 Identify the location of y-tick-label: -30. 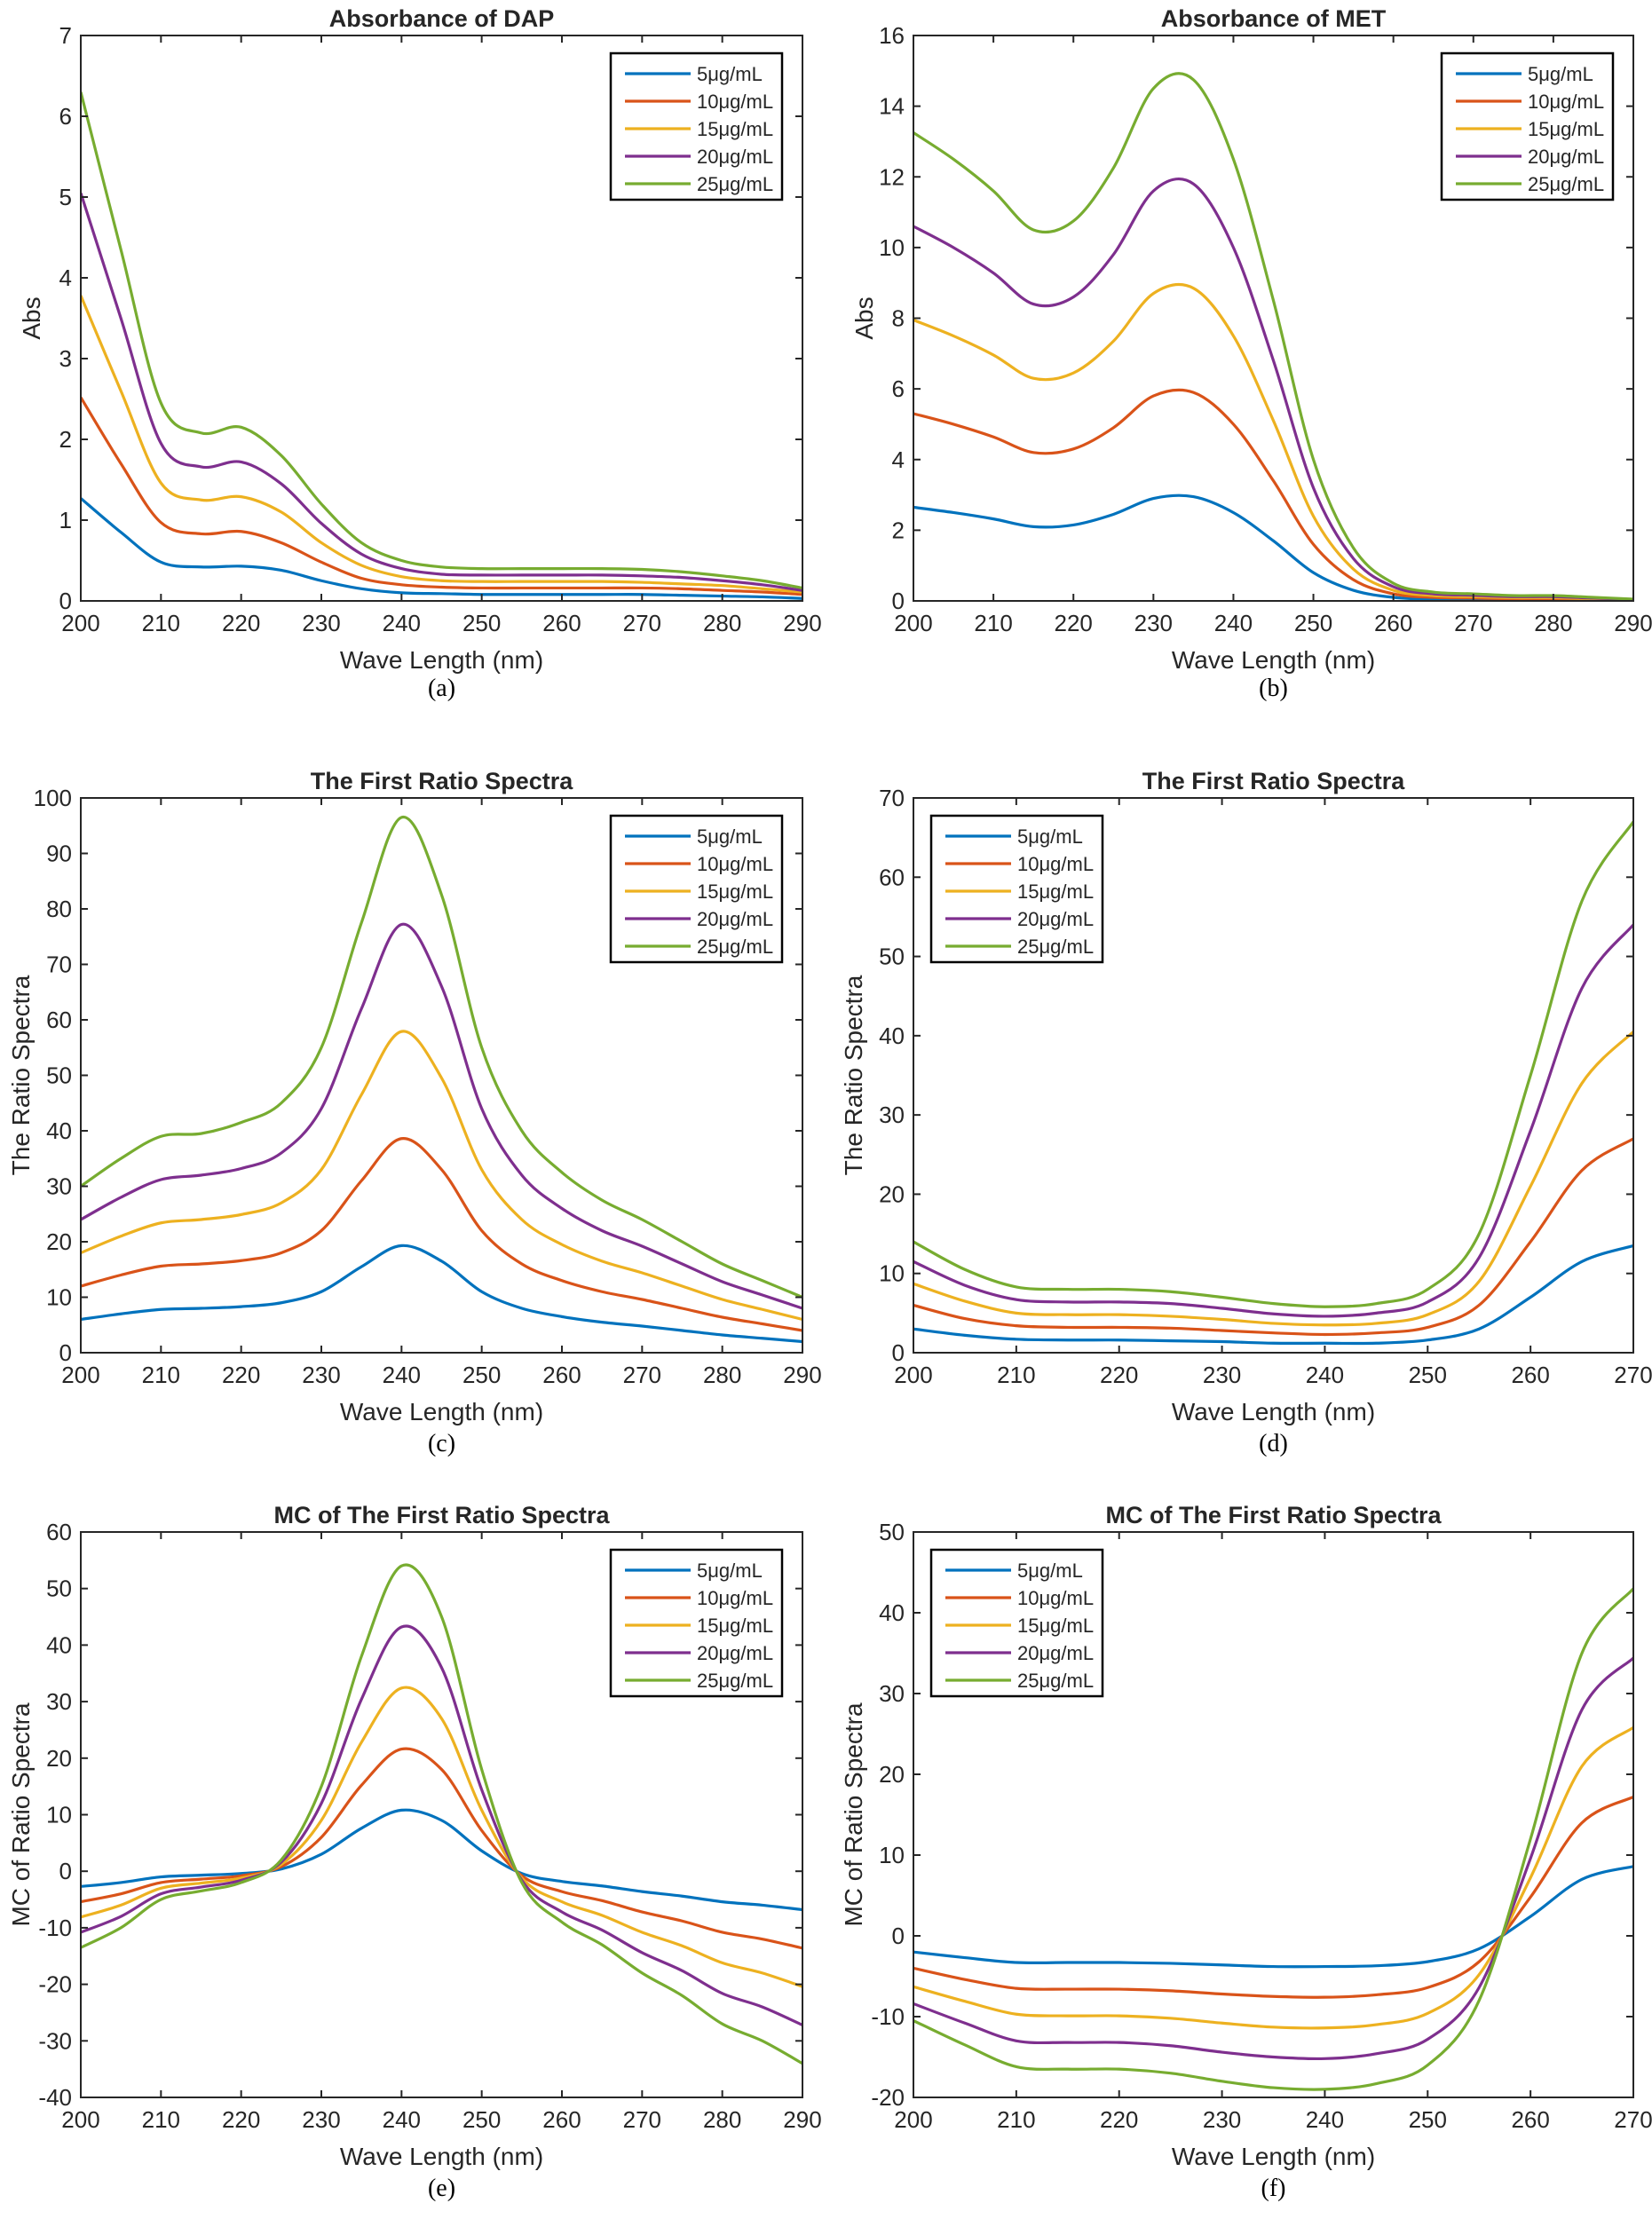
(55, 2040).